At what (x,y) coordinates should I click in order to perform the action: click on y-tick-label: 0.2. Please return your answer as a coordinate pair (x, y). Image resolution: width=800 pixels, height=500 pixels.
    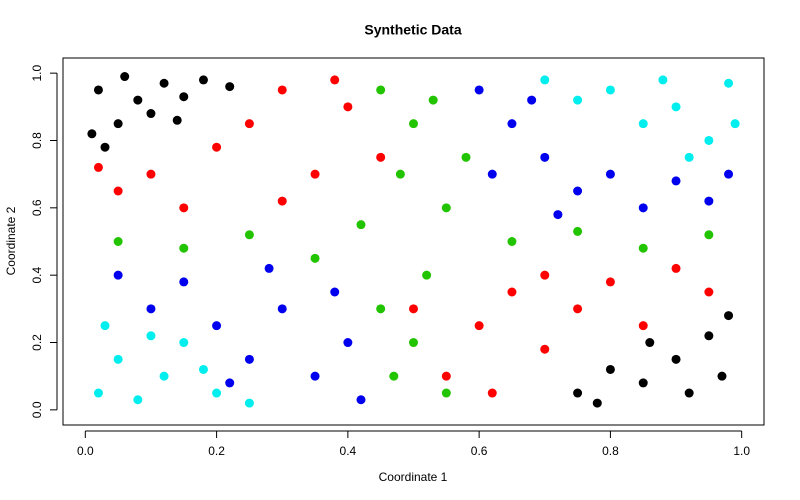
    Looking at the image, I should click on (37, 342).